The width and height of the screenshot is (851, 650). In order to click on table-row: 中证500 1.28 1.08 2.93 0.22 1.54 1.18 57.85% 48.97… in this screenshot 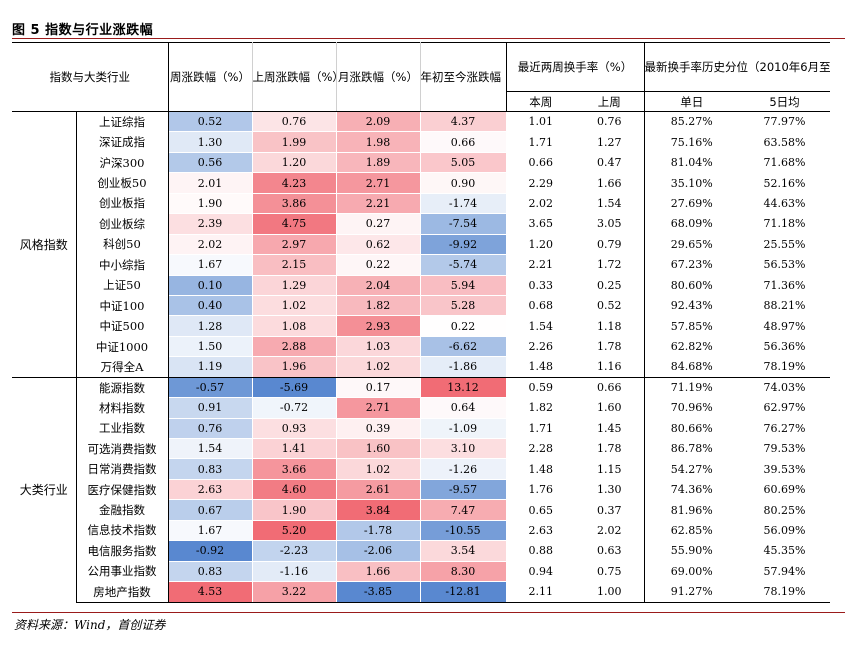, I will do `click(421, 326)`.